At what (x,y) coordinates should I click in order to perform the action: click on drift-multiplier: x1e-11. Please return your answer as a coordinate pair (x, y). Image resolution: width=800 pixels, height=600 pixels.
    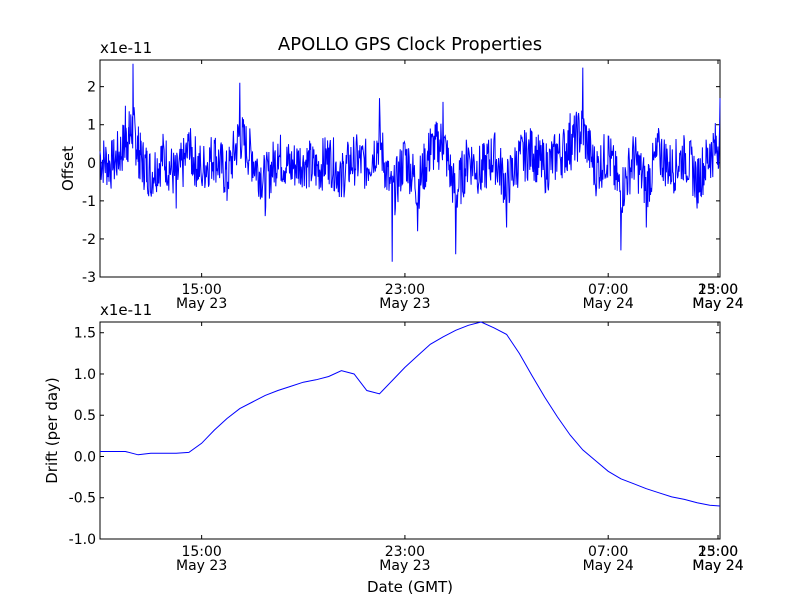
    Looking at the image, I should click on (126, 310).